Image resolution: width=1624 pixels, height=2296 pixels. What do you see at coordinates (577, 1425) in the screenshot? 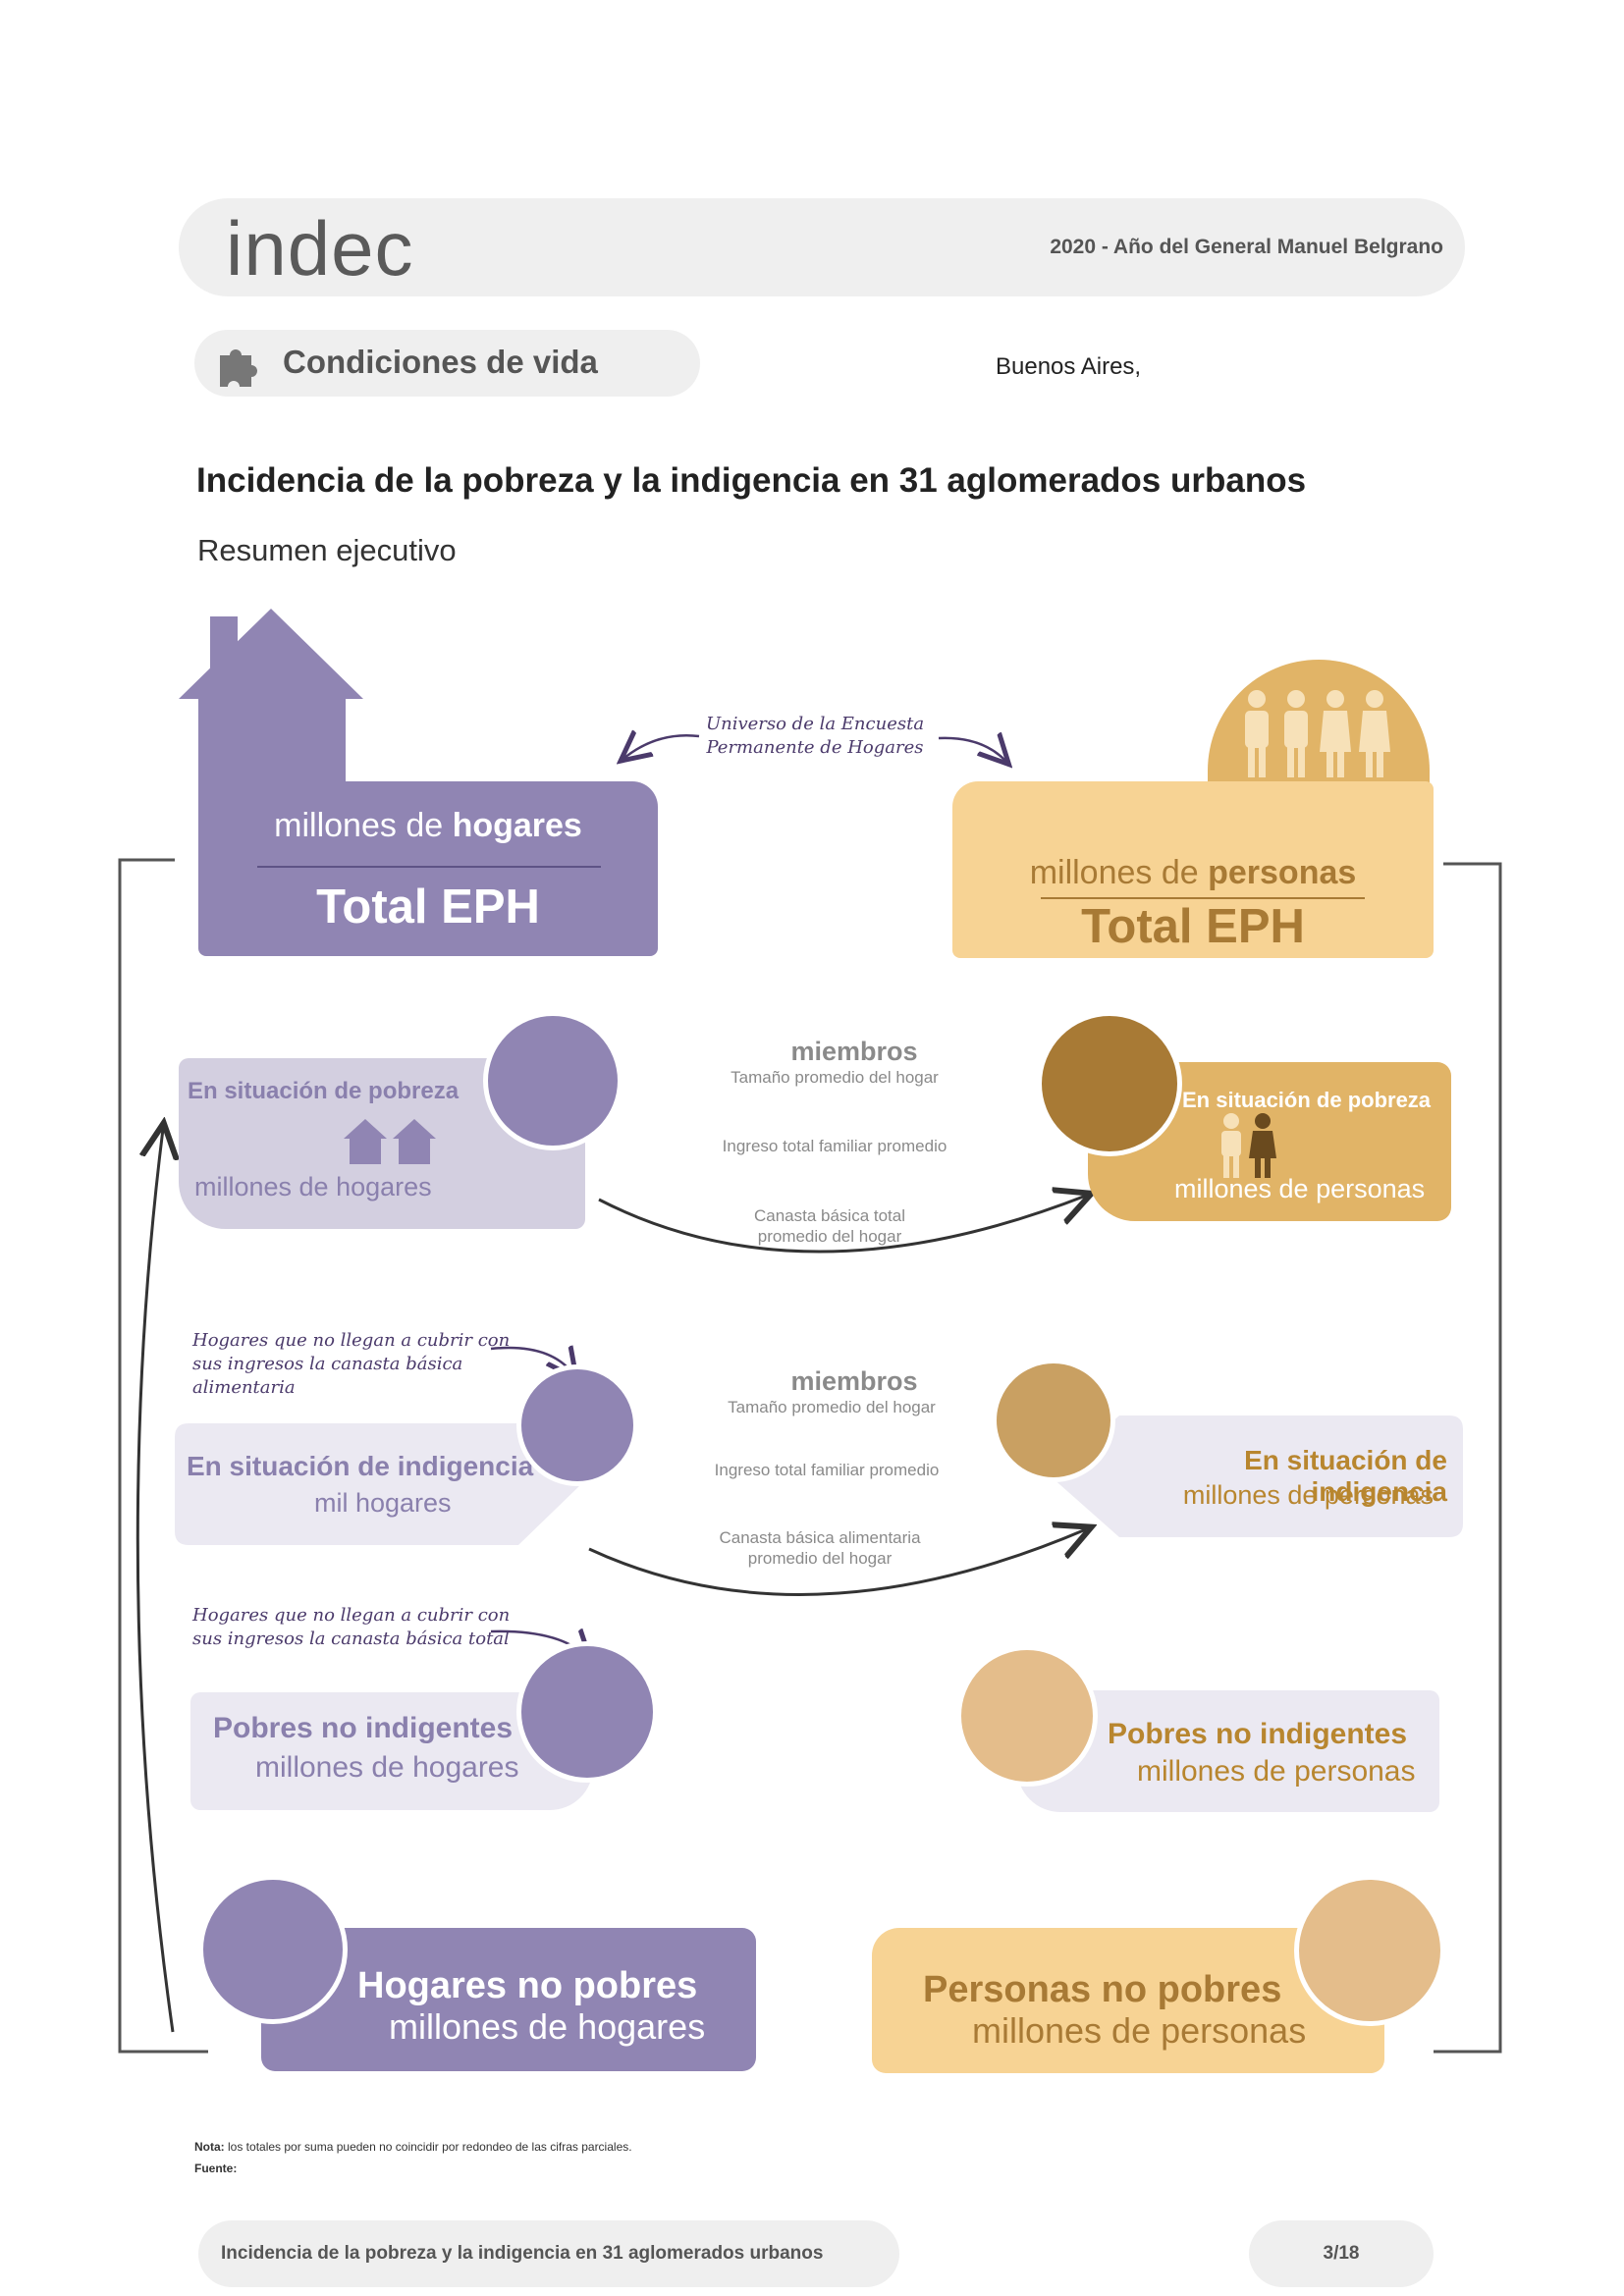
I see `indigencia-hogares-circle` at bounding box center [577, 1425].